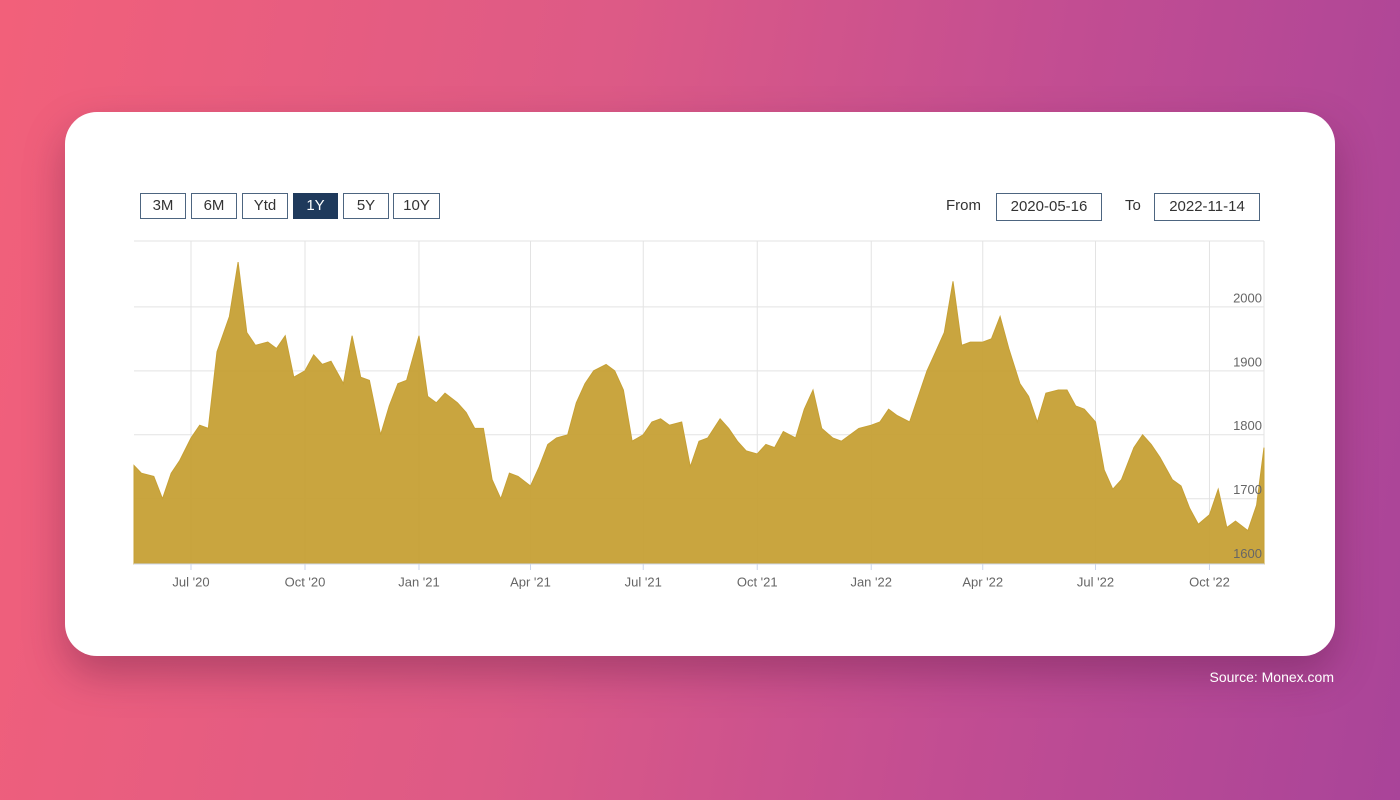  Describe the element at coordinates (1133, 205) in the screenshot. I see `to-label: To` at that location.